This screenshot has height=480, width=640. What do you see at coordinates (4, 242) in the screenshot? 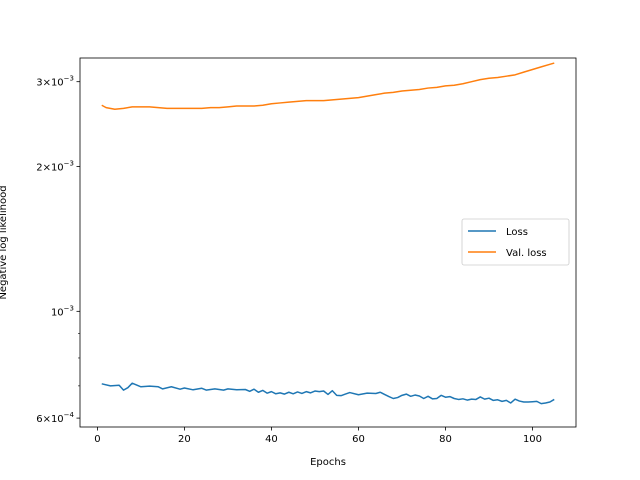
I see `y-axis-label: Negative log likelihood` at bounding box center [4, 242].